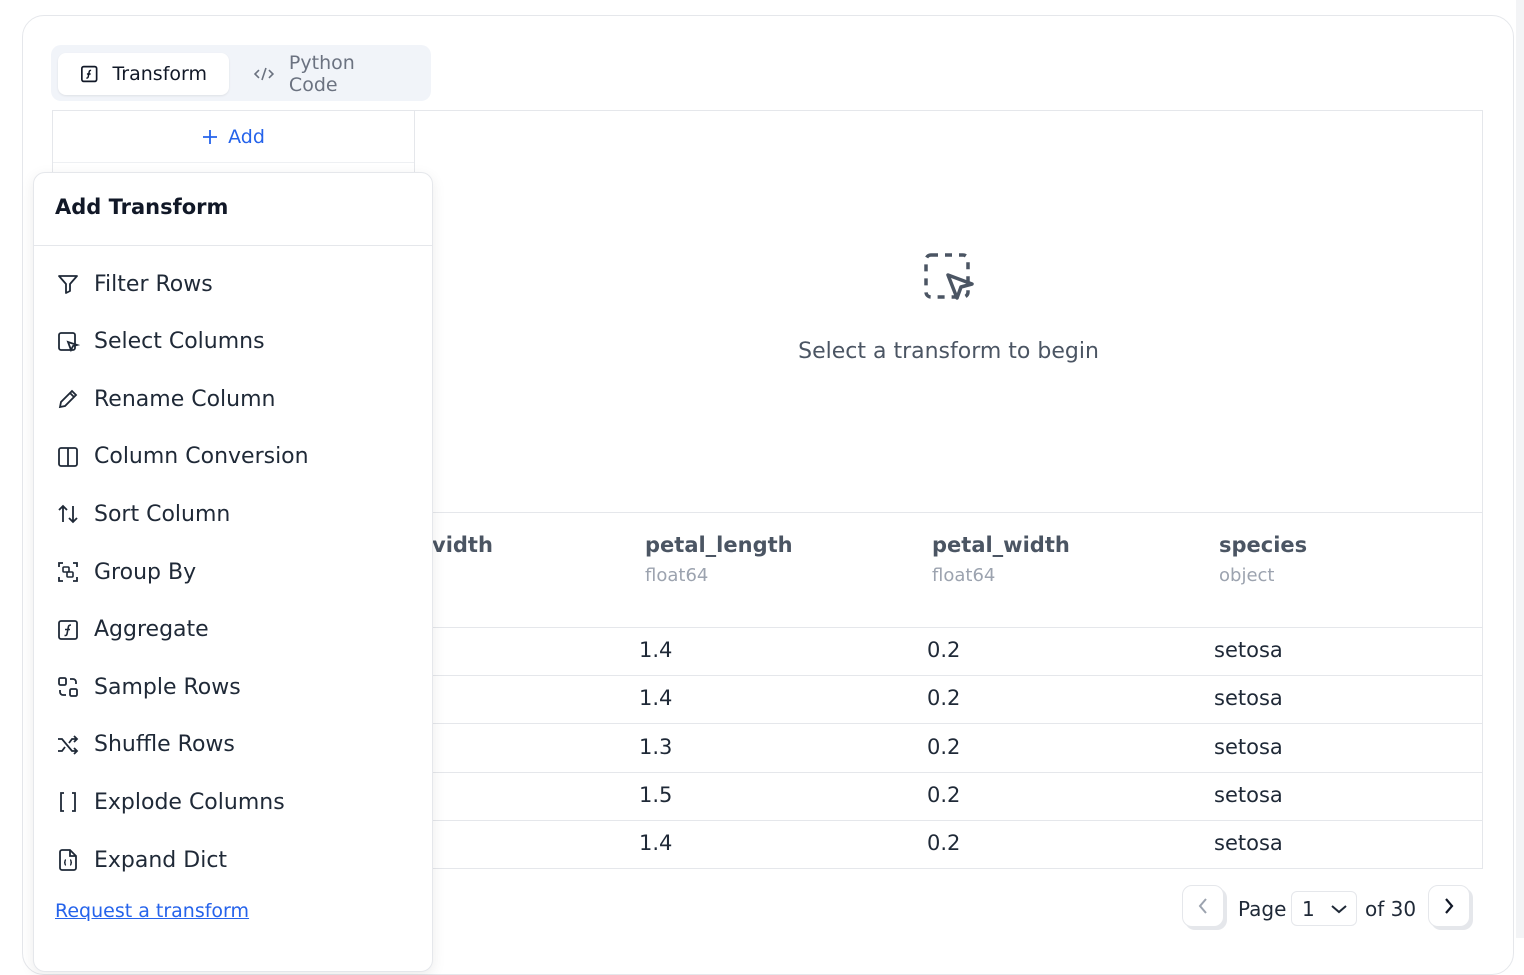 The height and width of the screenshot is (975, 1524). I want to click on menu-item-shuffle-rows: Shuffle Rows, so click(145, 745).